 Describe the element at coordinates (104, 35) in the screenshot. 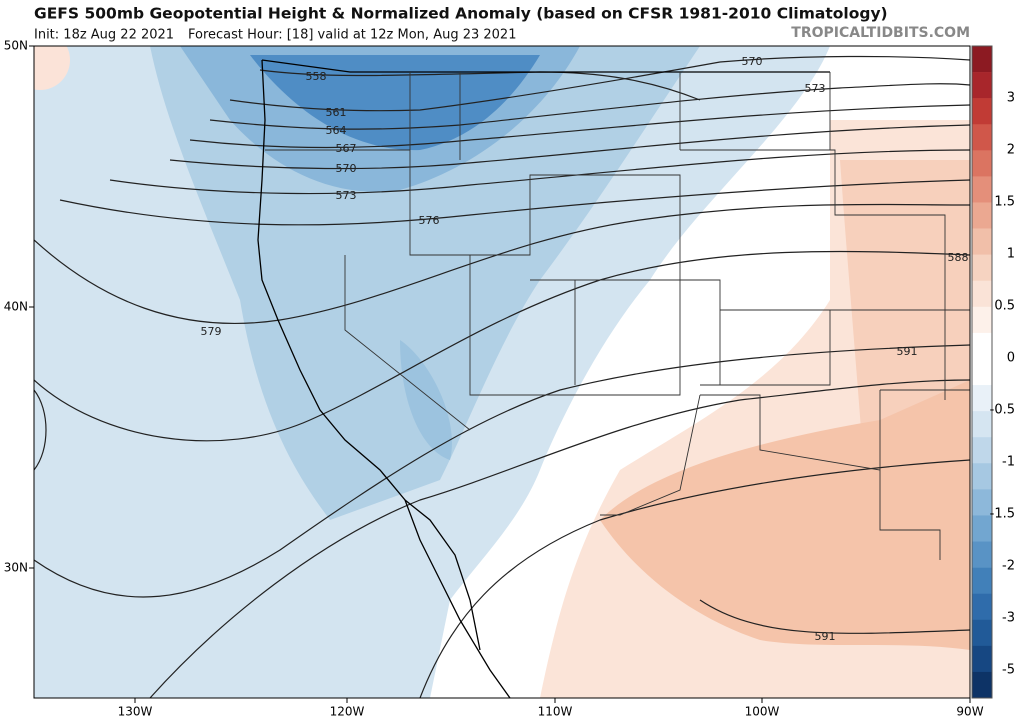

I see `init: Init: 18z Aug 22 2021` at that location.